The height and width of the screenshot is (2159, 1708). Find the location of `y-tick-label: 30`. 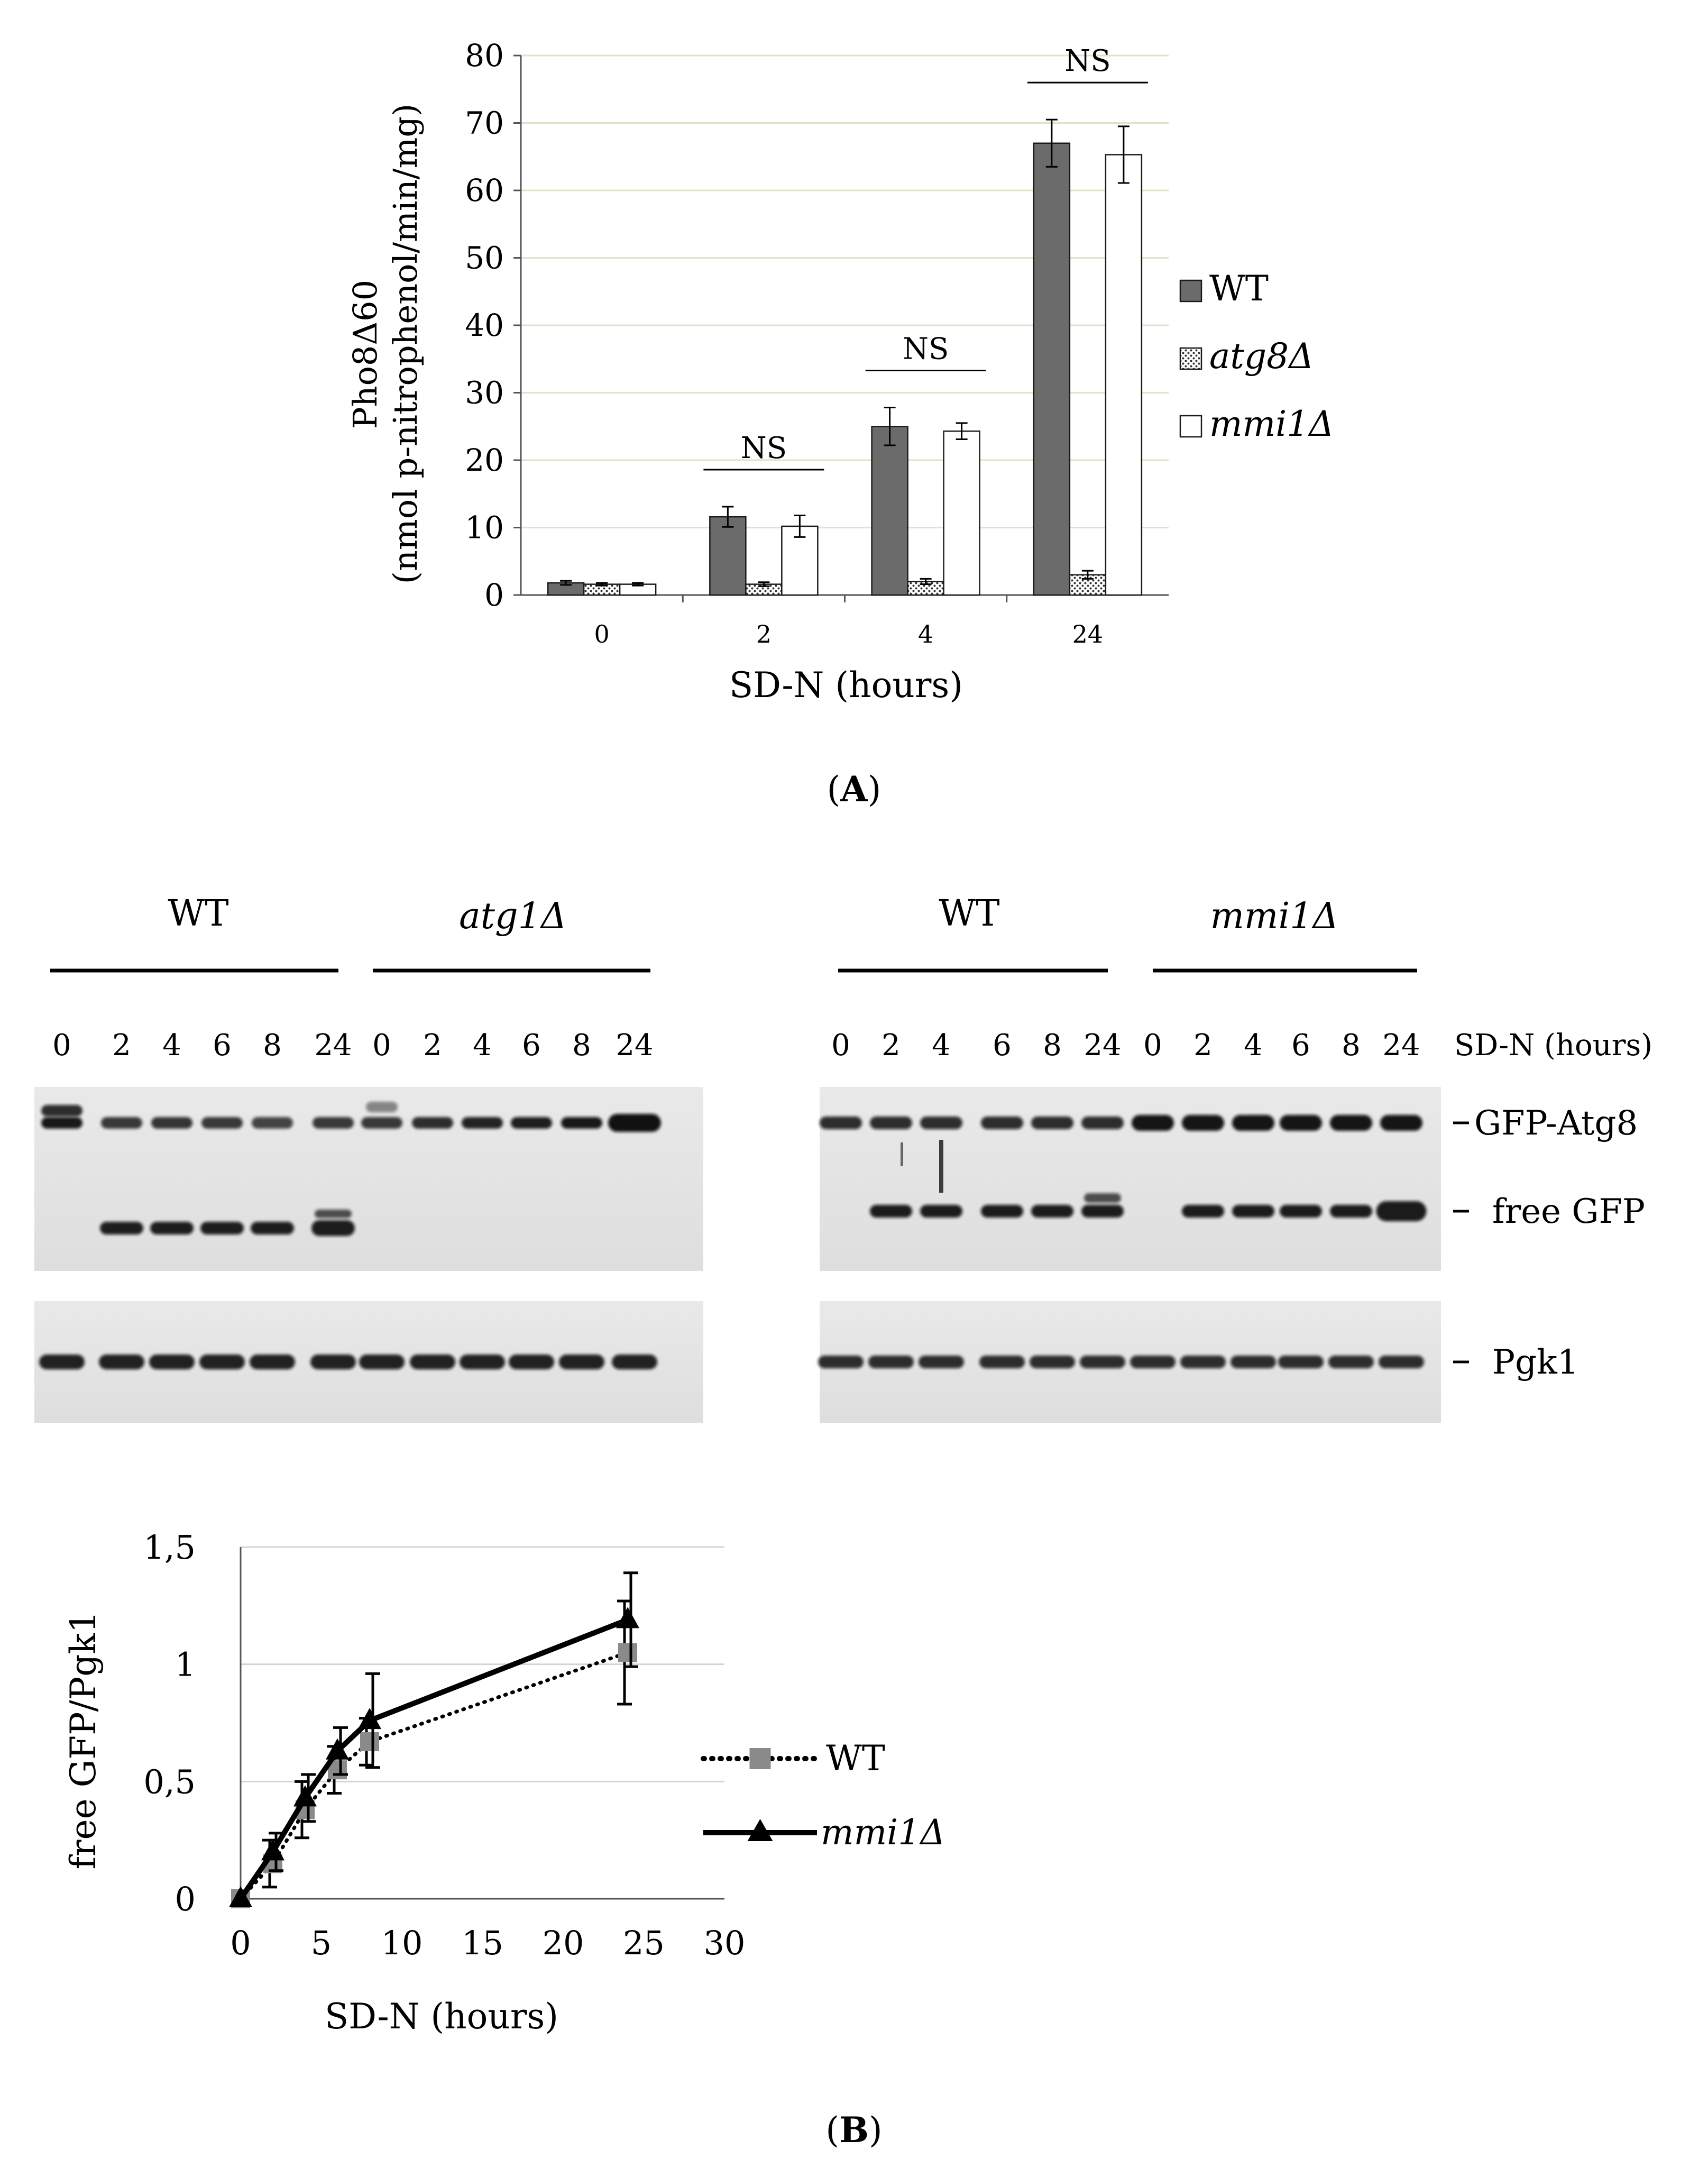

y-tick-label: 30 is located at coordinates (484, 393).